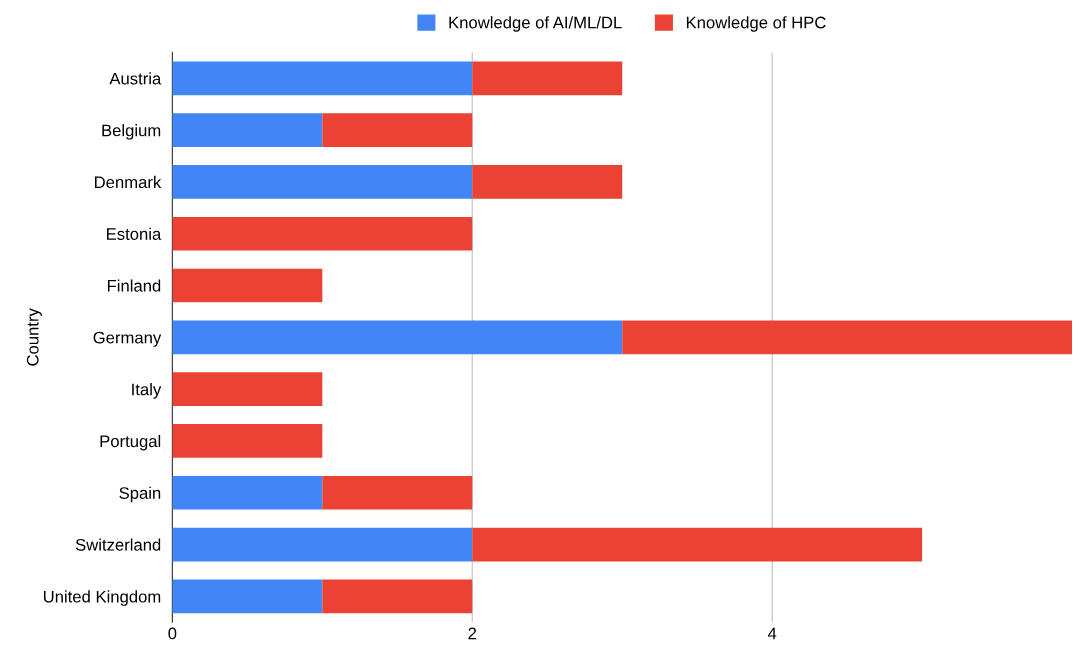 This screenshot has width=1084, height=655. What do you see at coordinates (130, 442) in the screenshot?
I see `y-tick-label: Portugal` at bounding box center [130, 442].